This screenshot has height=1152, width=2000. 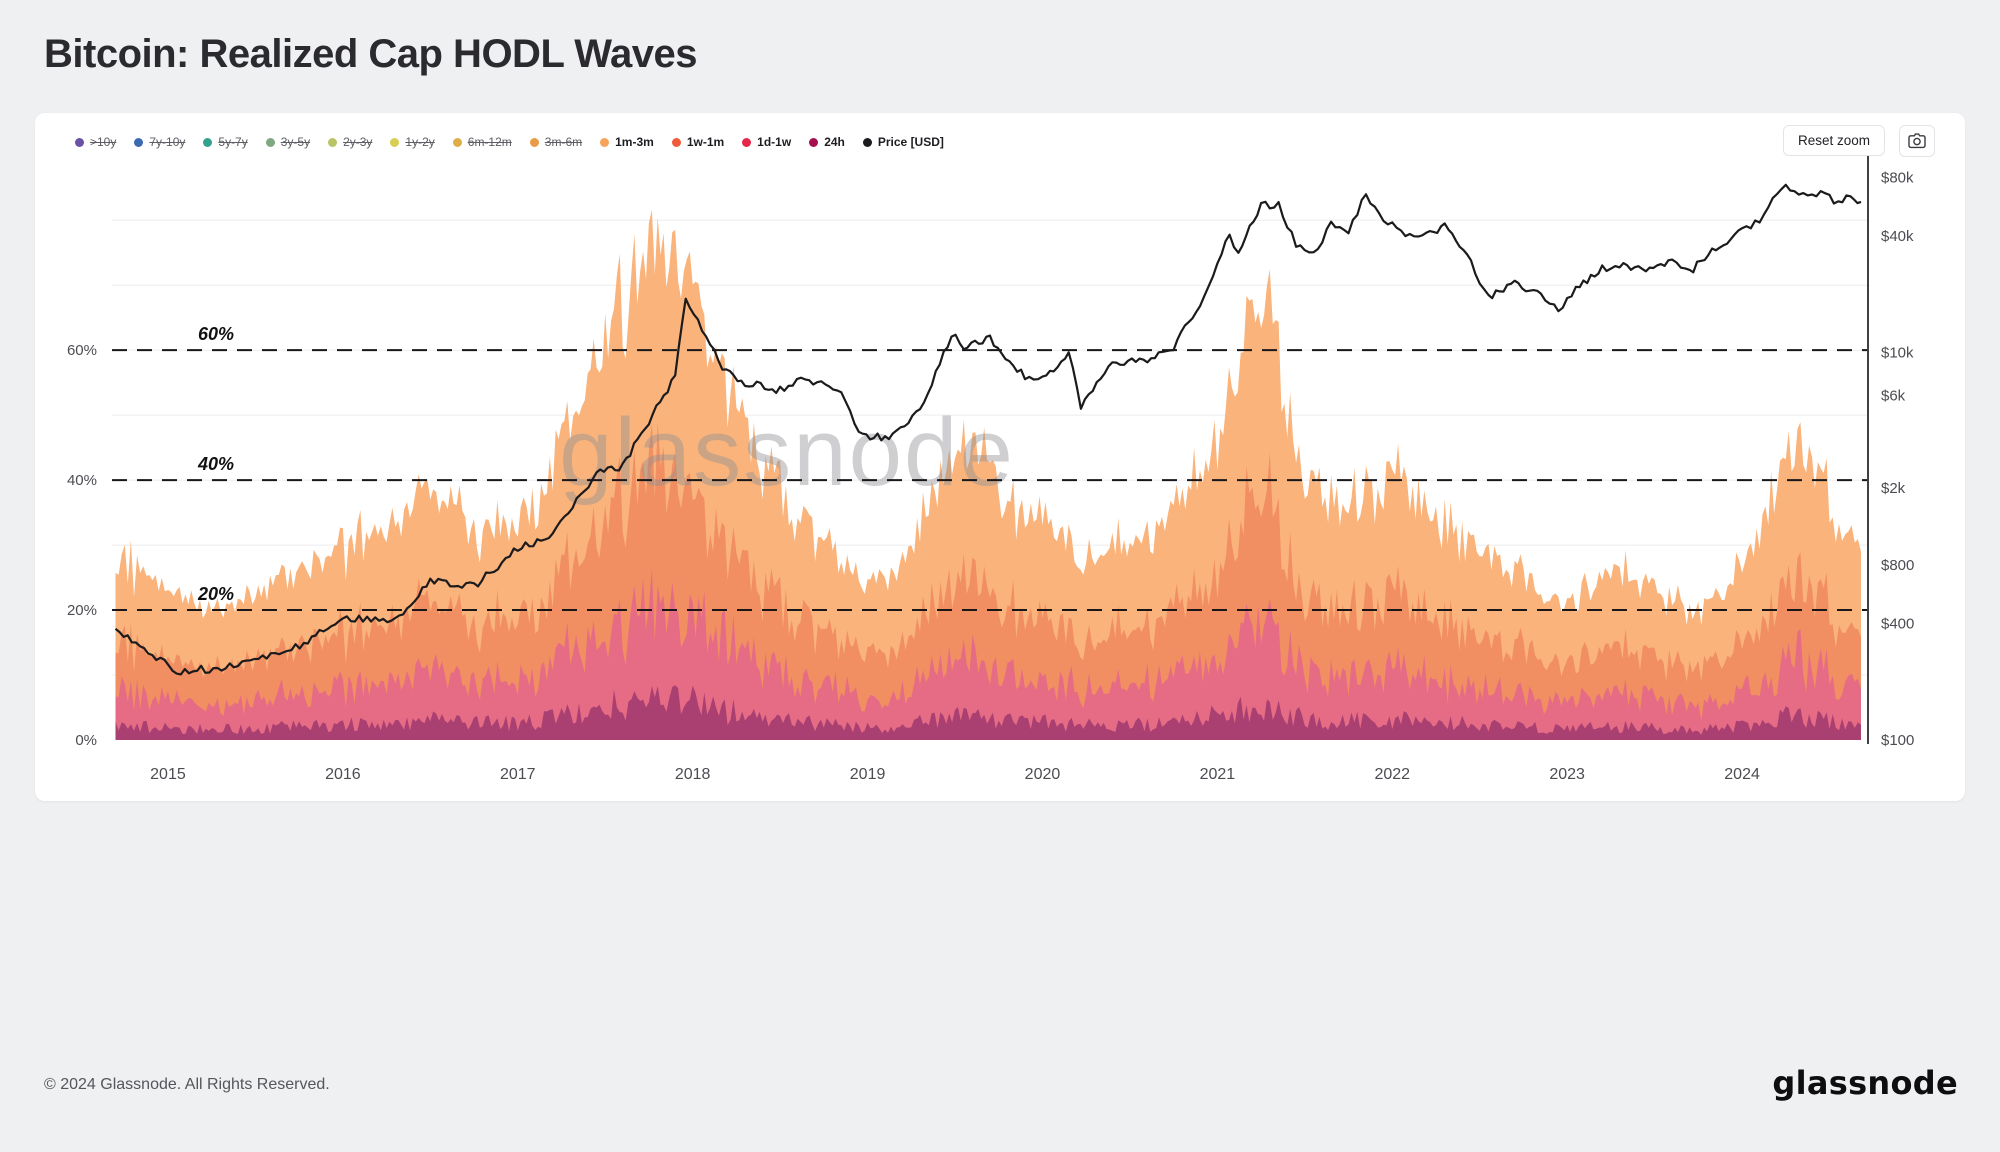 What do you see at coordinates (167, 142) in the screenshot?
I see `legend-label: 7y-10y` at bounding box center [167, 142].